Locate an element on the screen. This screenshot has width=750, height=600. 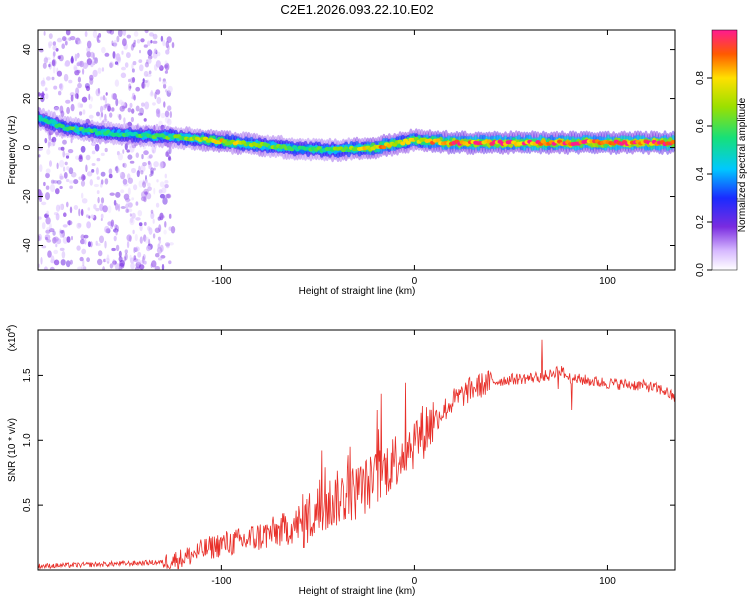
y-tick-label: 40 is located at coordinates (27, 50).